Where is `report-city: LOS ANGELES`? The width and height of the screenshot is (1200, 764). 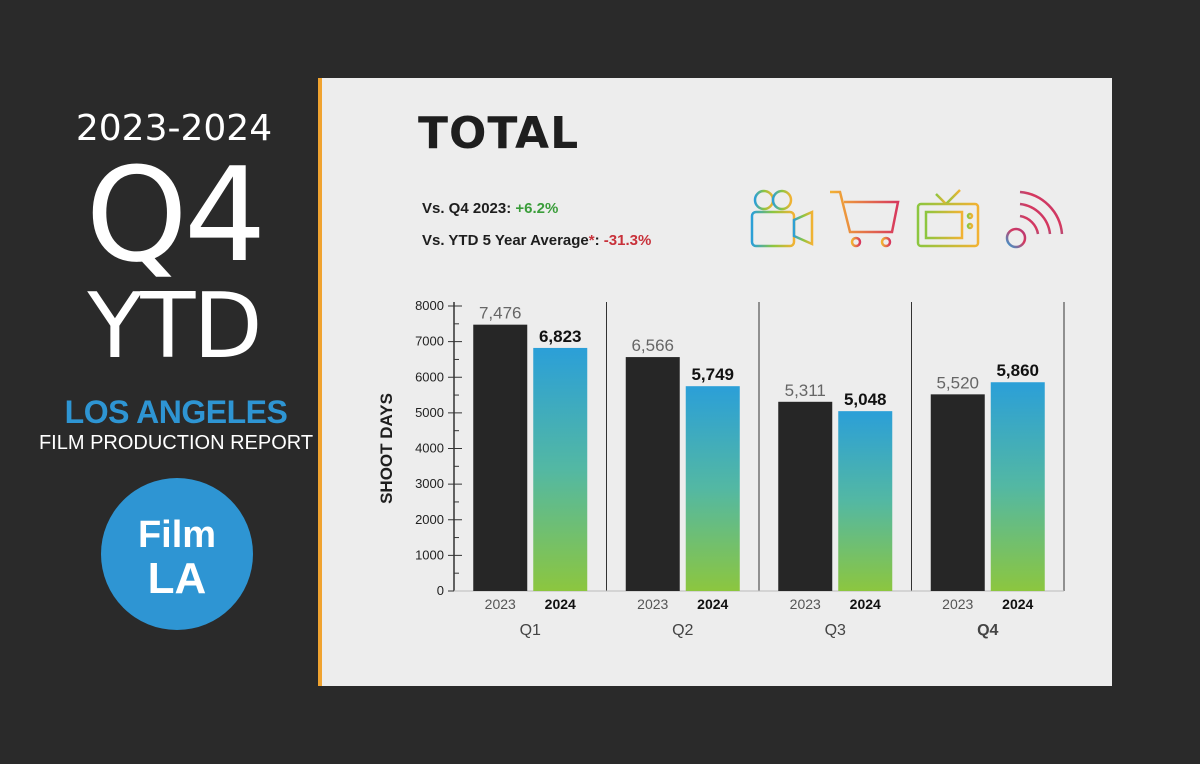 report-city: LOS ANGELES is located at coordinates (176, 412).